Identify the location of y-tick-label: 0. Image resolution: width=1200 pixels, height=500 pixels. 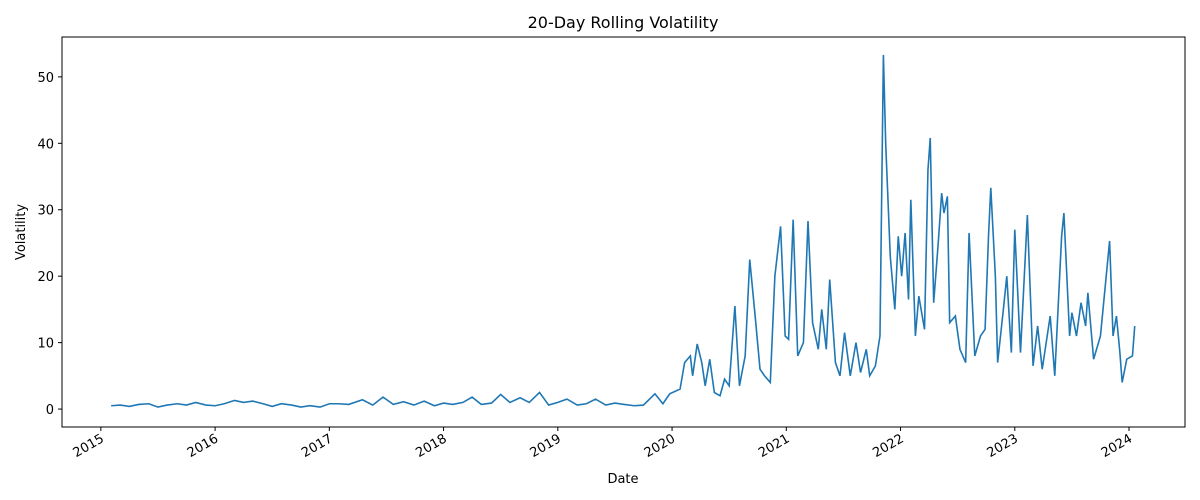
(50, 410).